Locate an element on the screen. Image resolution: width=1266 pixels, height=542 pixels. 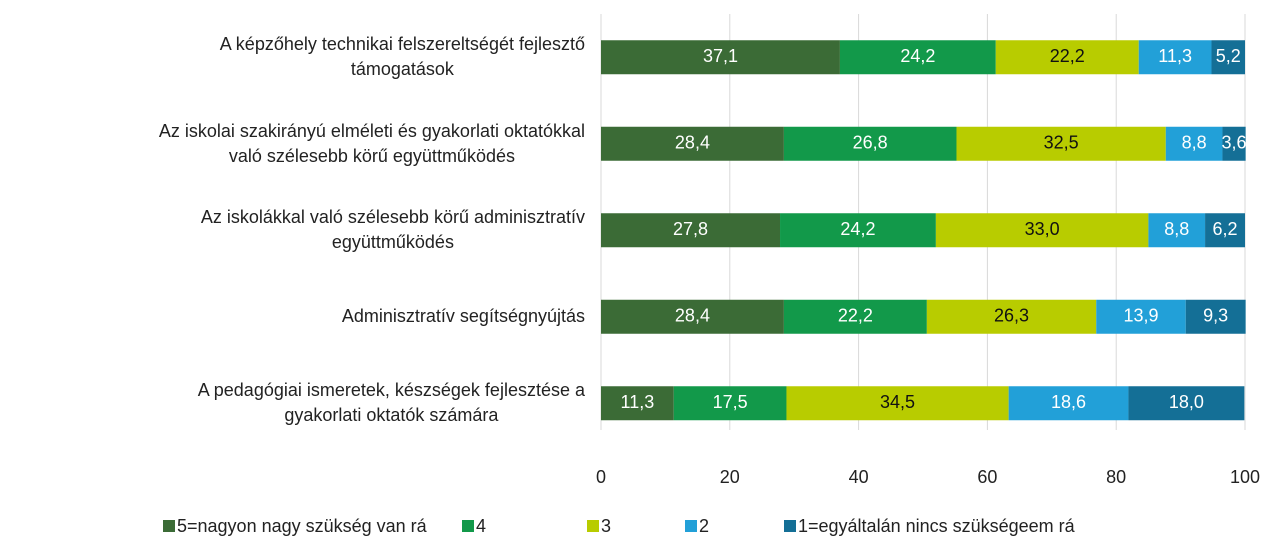
data-label: 34,5 is located at coordinates (897, 402).